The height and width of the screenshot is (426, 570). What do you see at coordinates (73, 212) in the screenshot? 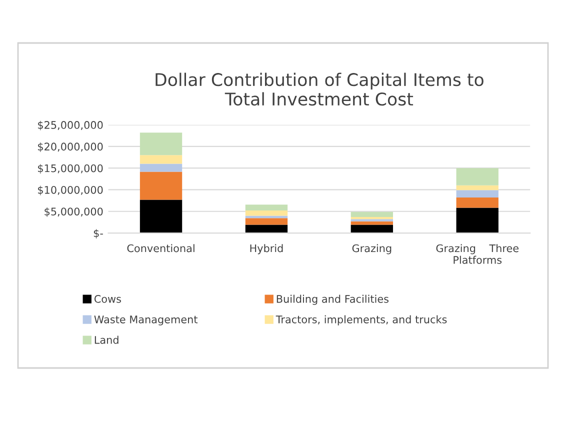
I see `y-tick-label: $5,000,000` at bounding box center [73, 212].